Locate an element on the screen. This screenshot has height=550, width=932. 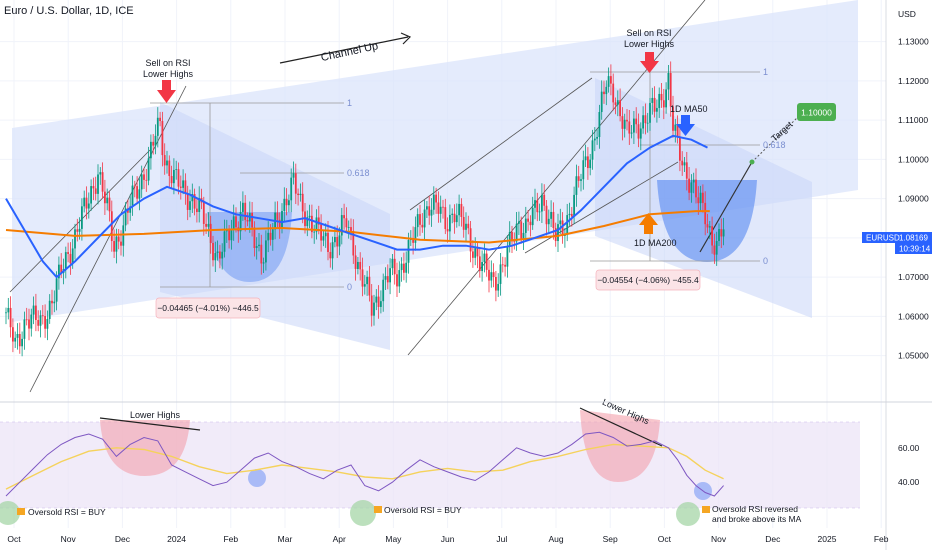
fib2-top-label: 1 is located at coordinates (765, 72).